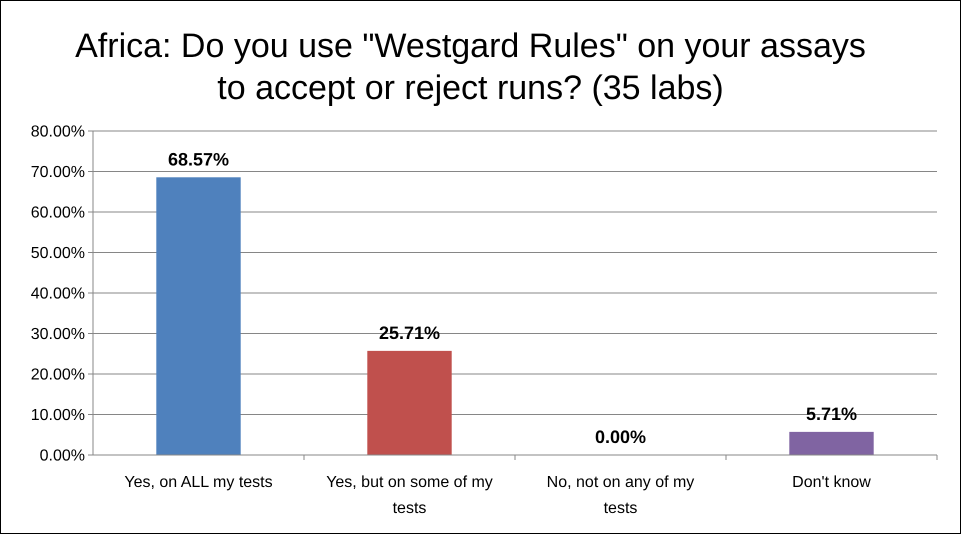  What do you see at coordinates (57, 335) in the screenshot?
I see `y-tick-label: 30.00%` at bounding box center [57, 335].